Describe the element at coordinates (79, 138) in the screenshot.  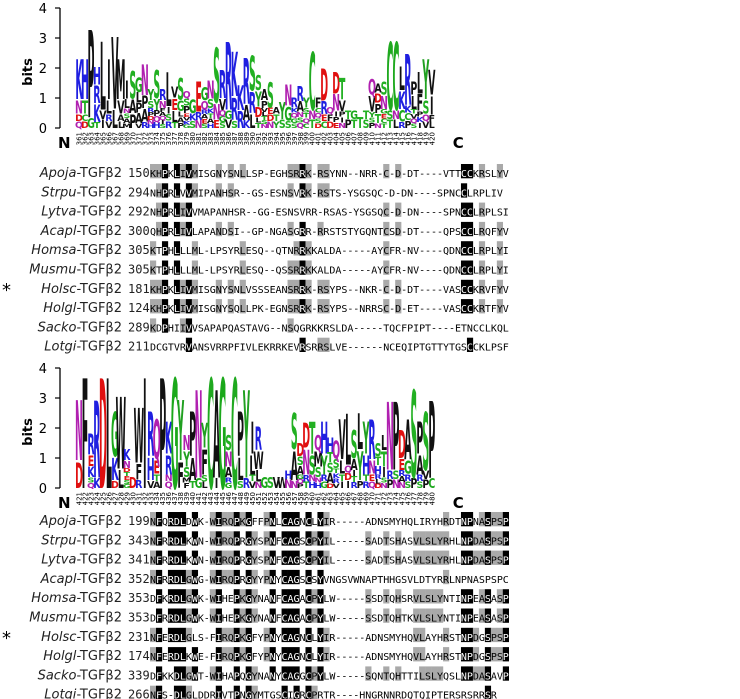
I see `logo-position-number: 361` at that location.